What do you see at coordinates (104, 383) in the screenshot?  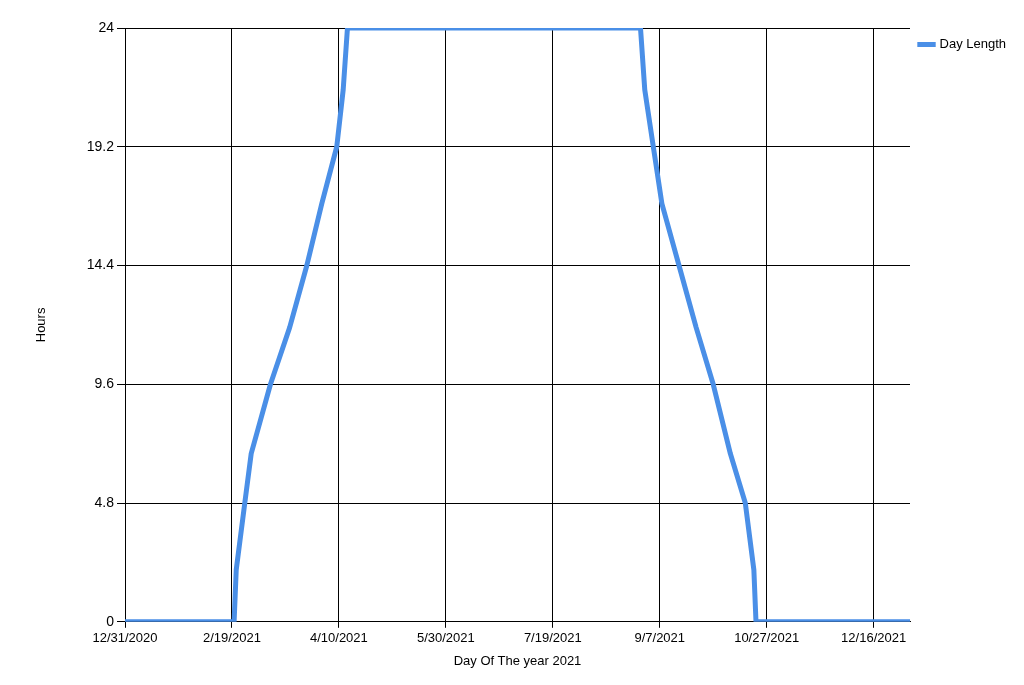 I see `y-tick-label: 9.6` at bounding box center [104, 383].